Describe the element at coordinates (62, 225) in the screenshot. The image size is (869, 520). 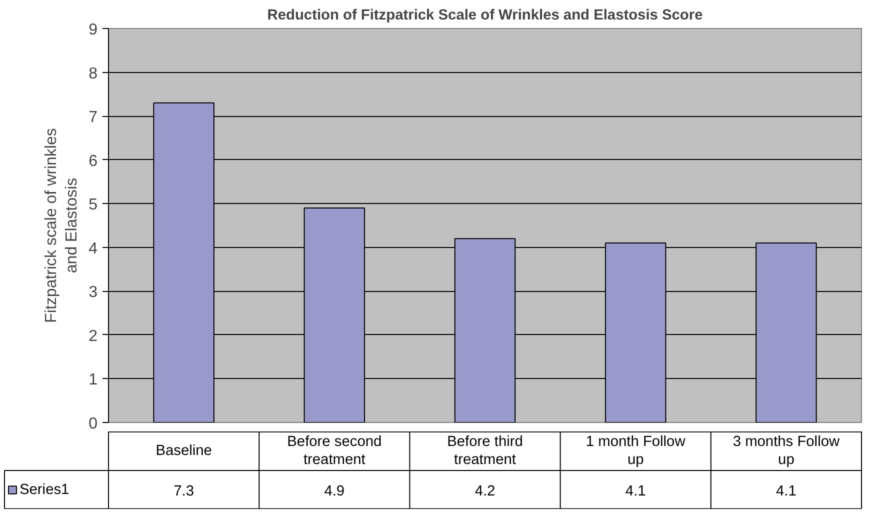
I see `y-axis-title: Fitzpatrick scale of wrinkles and Elastosis` at that location.